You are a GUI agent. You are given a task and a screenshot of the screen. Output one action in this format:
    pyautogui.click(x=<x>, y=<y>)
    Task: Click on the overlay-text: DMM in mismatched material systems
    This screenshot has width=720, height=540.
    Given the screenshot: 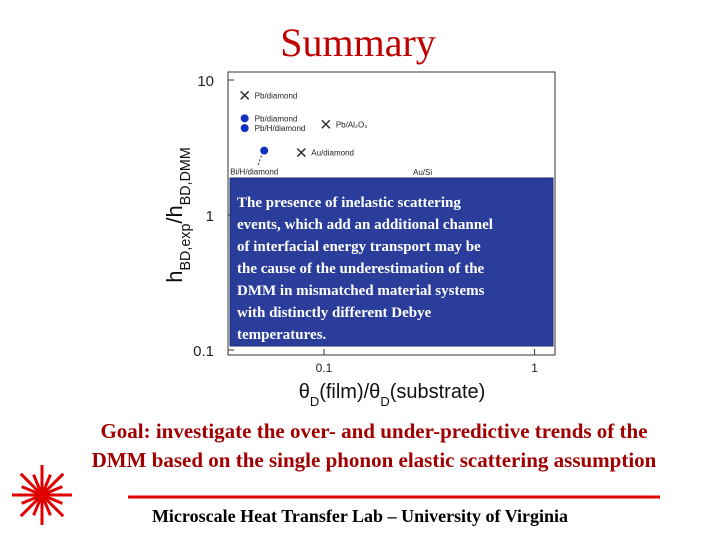 What is the action you would take?
    pyautogui.click(x=361, y=291)
    